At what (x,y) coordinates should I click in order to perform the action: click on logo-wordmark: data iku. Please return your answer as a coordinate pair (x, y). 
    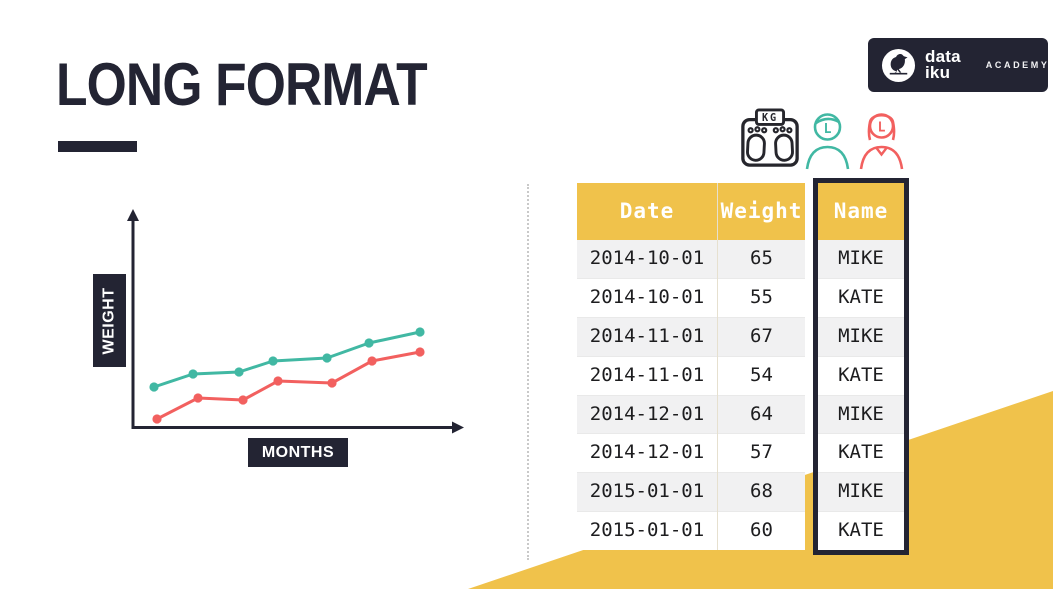
    Looking at the image, I should click on (943, 64).